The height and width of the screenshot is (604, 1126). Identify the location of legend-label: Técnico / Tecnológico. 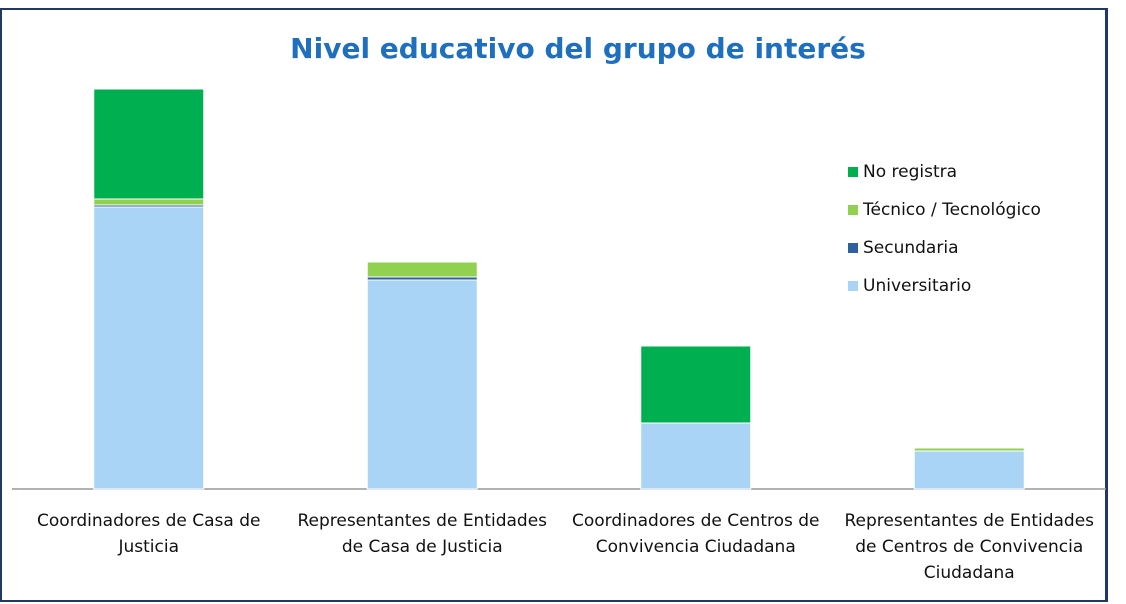
(951, 210).